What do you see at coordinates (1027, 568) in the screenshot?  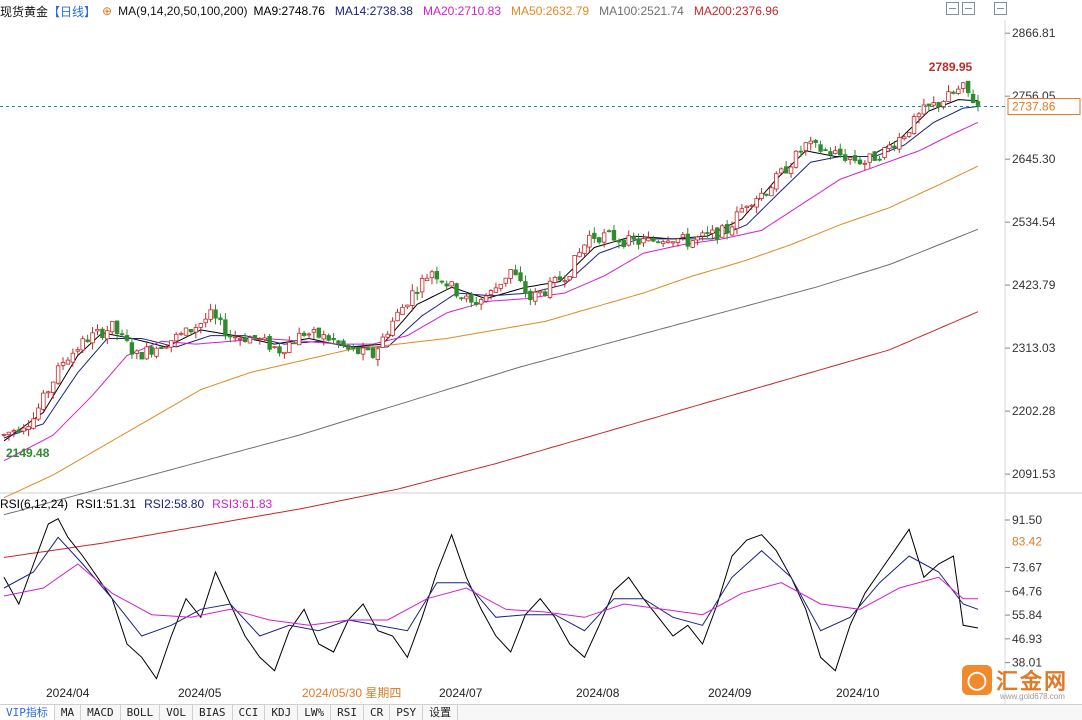 I see `rsi-ytick-label-1: 73.67` at bounding box center [1027, 568].